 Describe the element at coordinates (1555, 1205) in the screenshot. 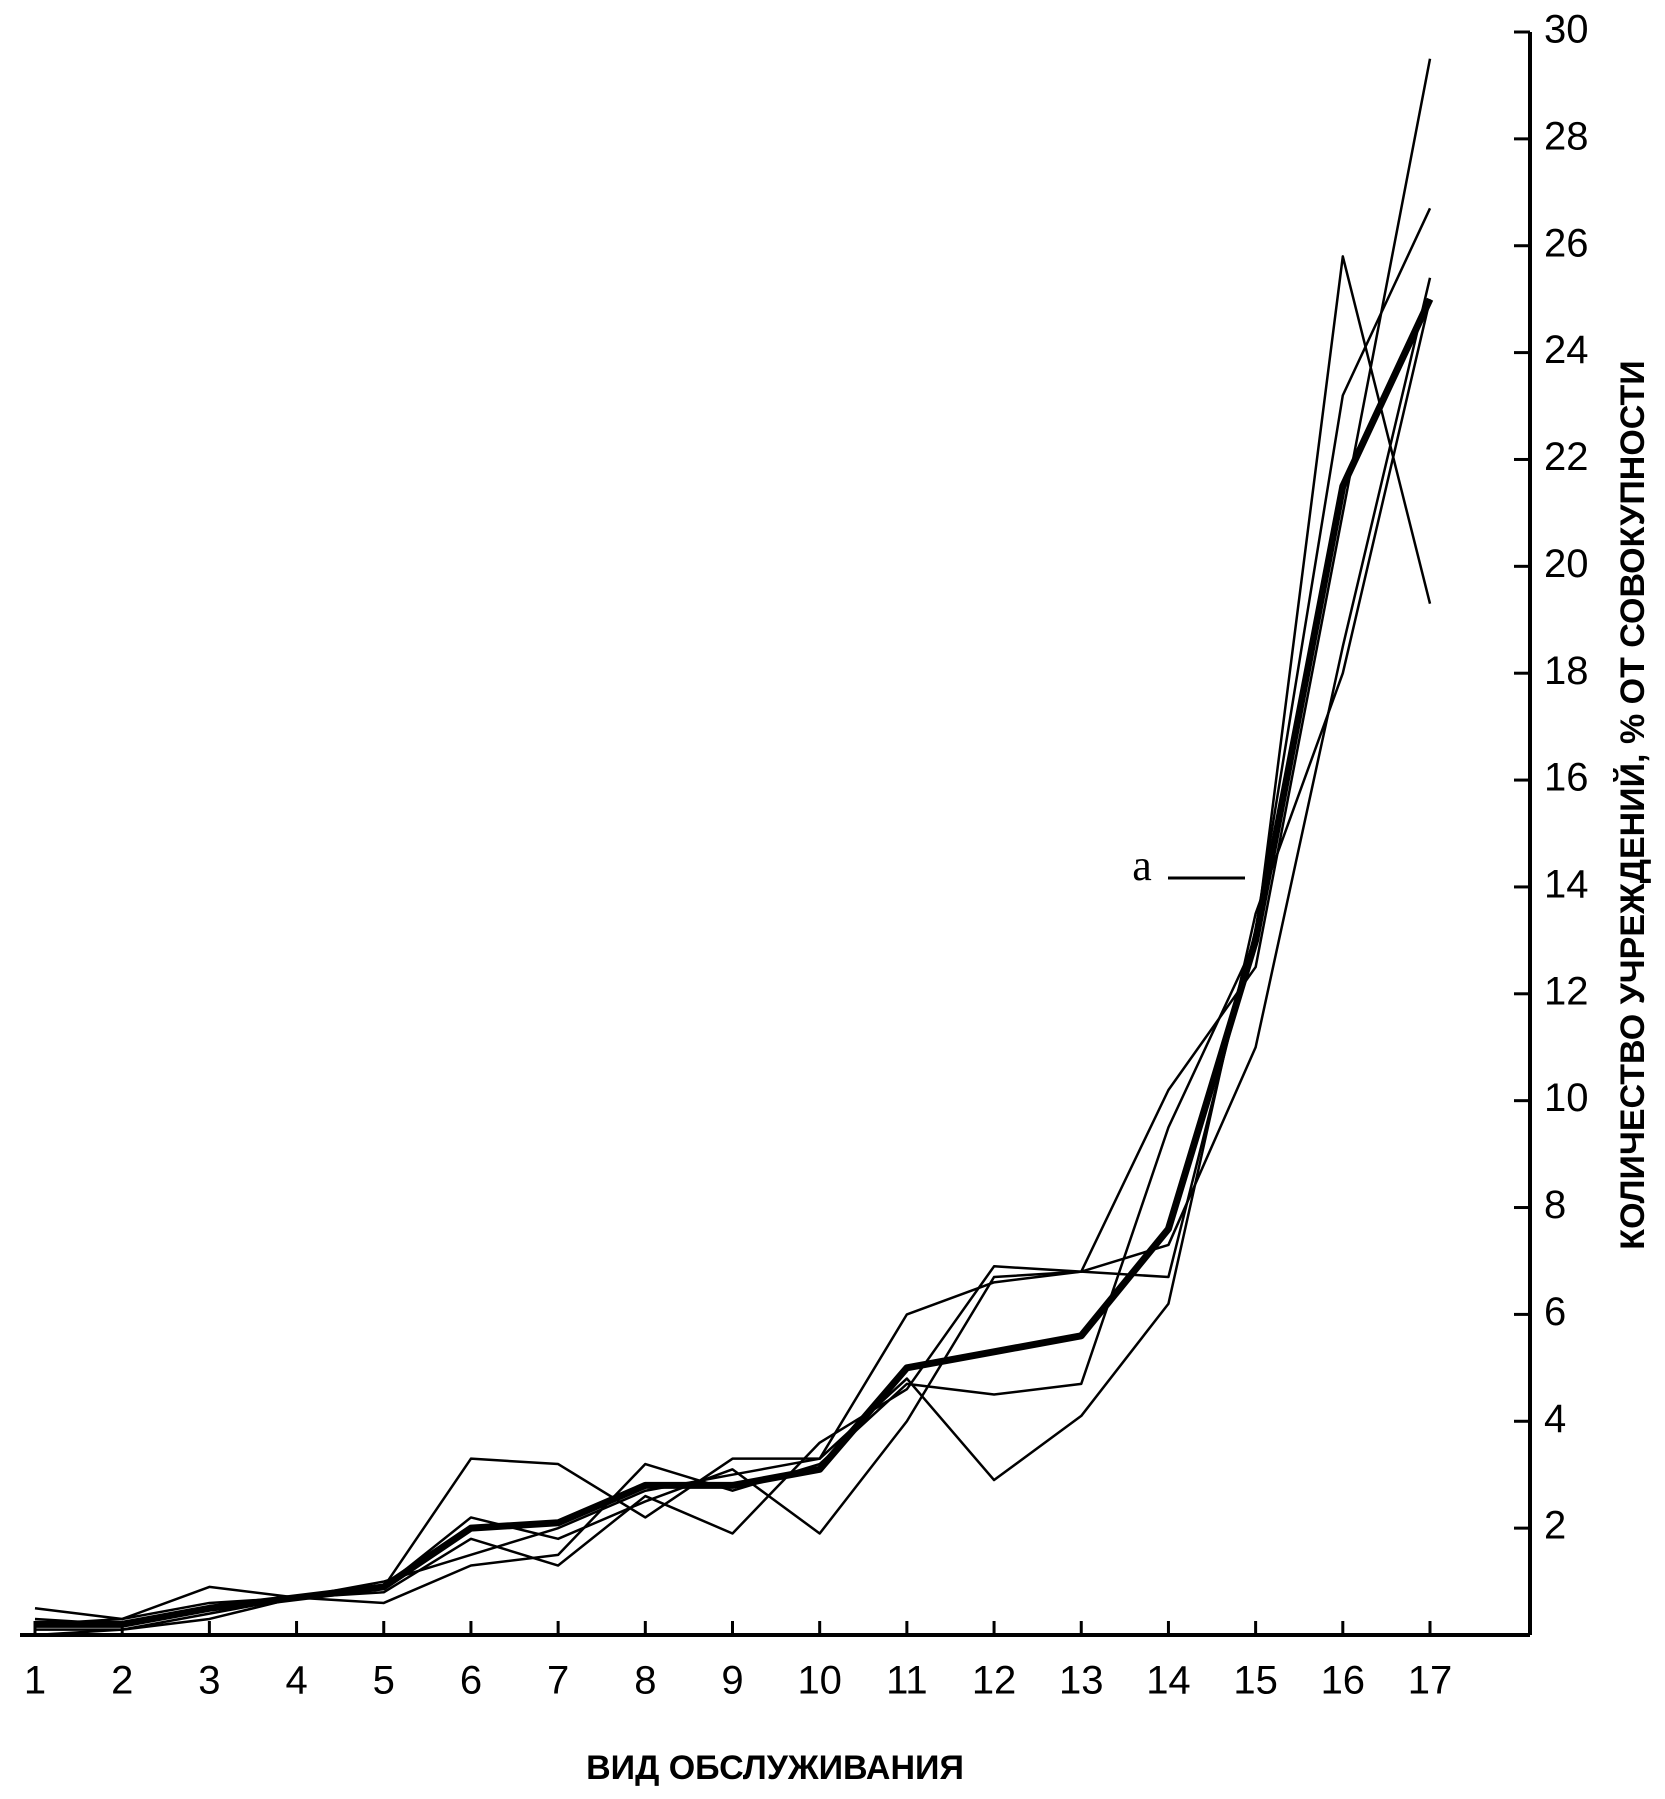

I see `y-tick-label: 8` at that location.